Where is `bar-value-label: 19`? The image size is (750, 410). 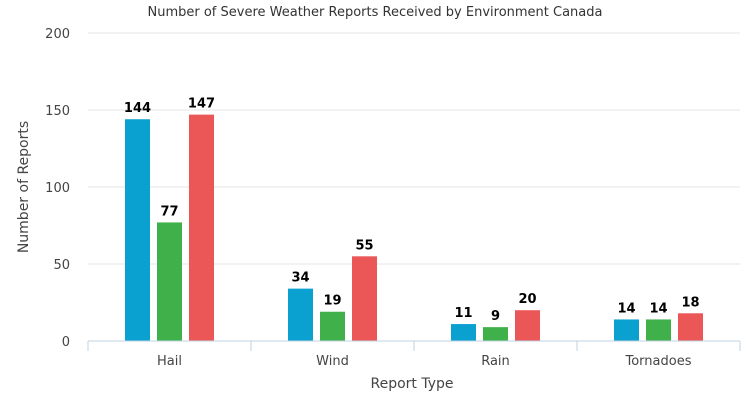 bar-value-label: 19 is located at coordinates (332, 301).